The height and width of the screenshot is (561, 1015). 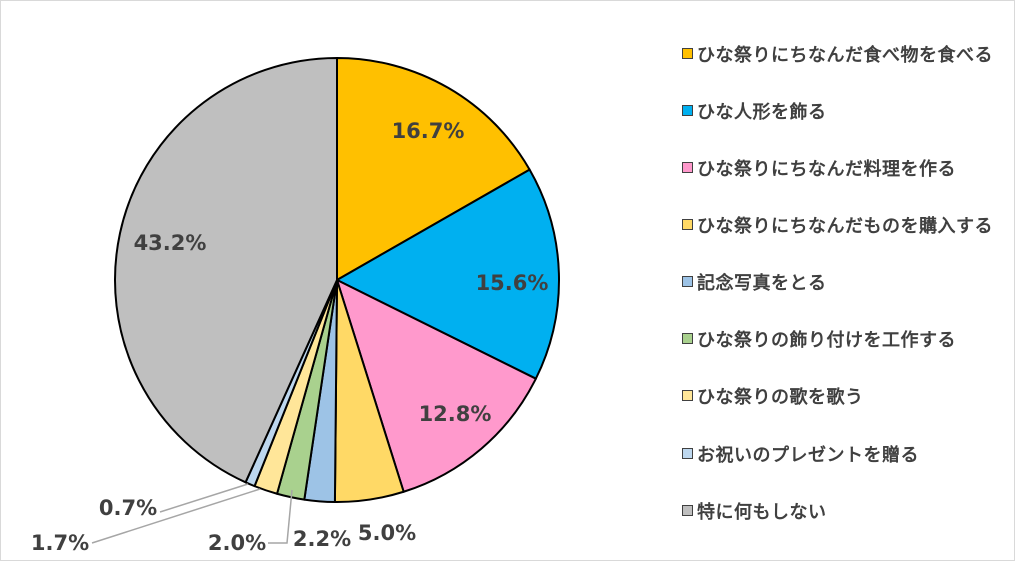 I want to click on legend-label: ひな祭りの飾り付けを工作する, so click(x=826, y=340).